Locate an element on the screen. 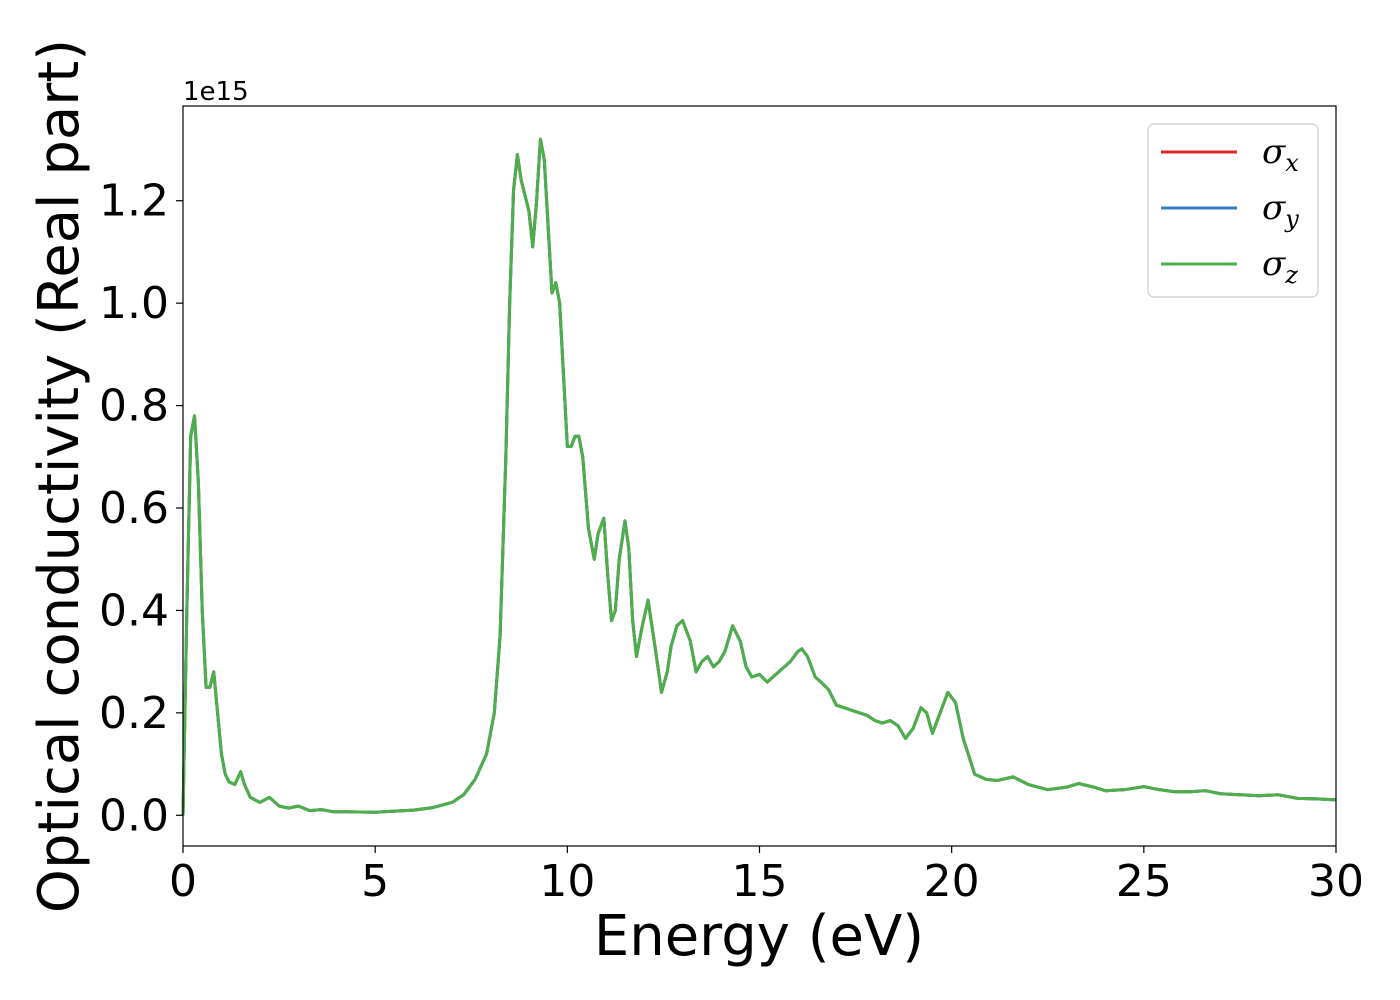 Image resolution: width=1400 pixels, height=1000 pixels. x-tick-label: 10 is located at coordinates (567, 881).